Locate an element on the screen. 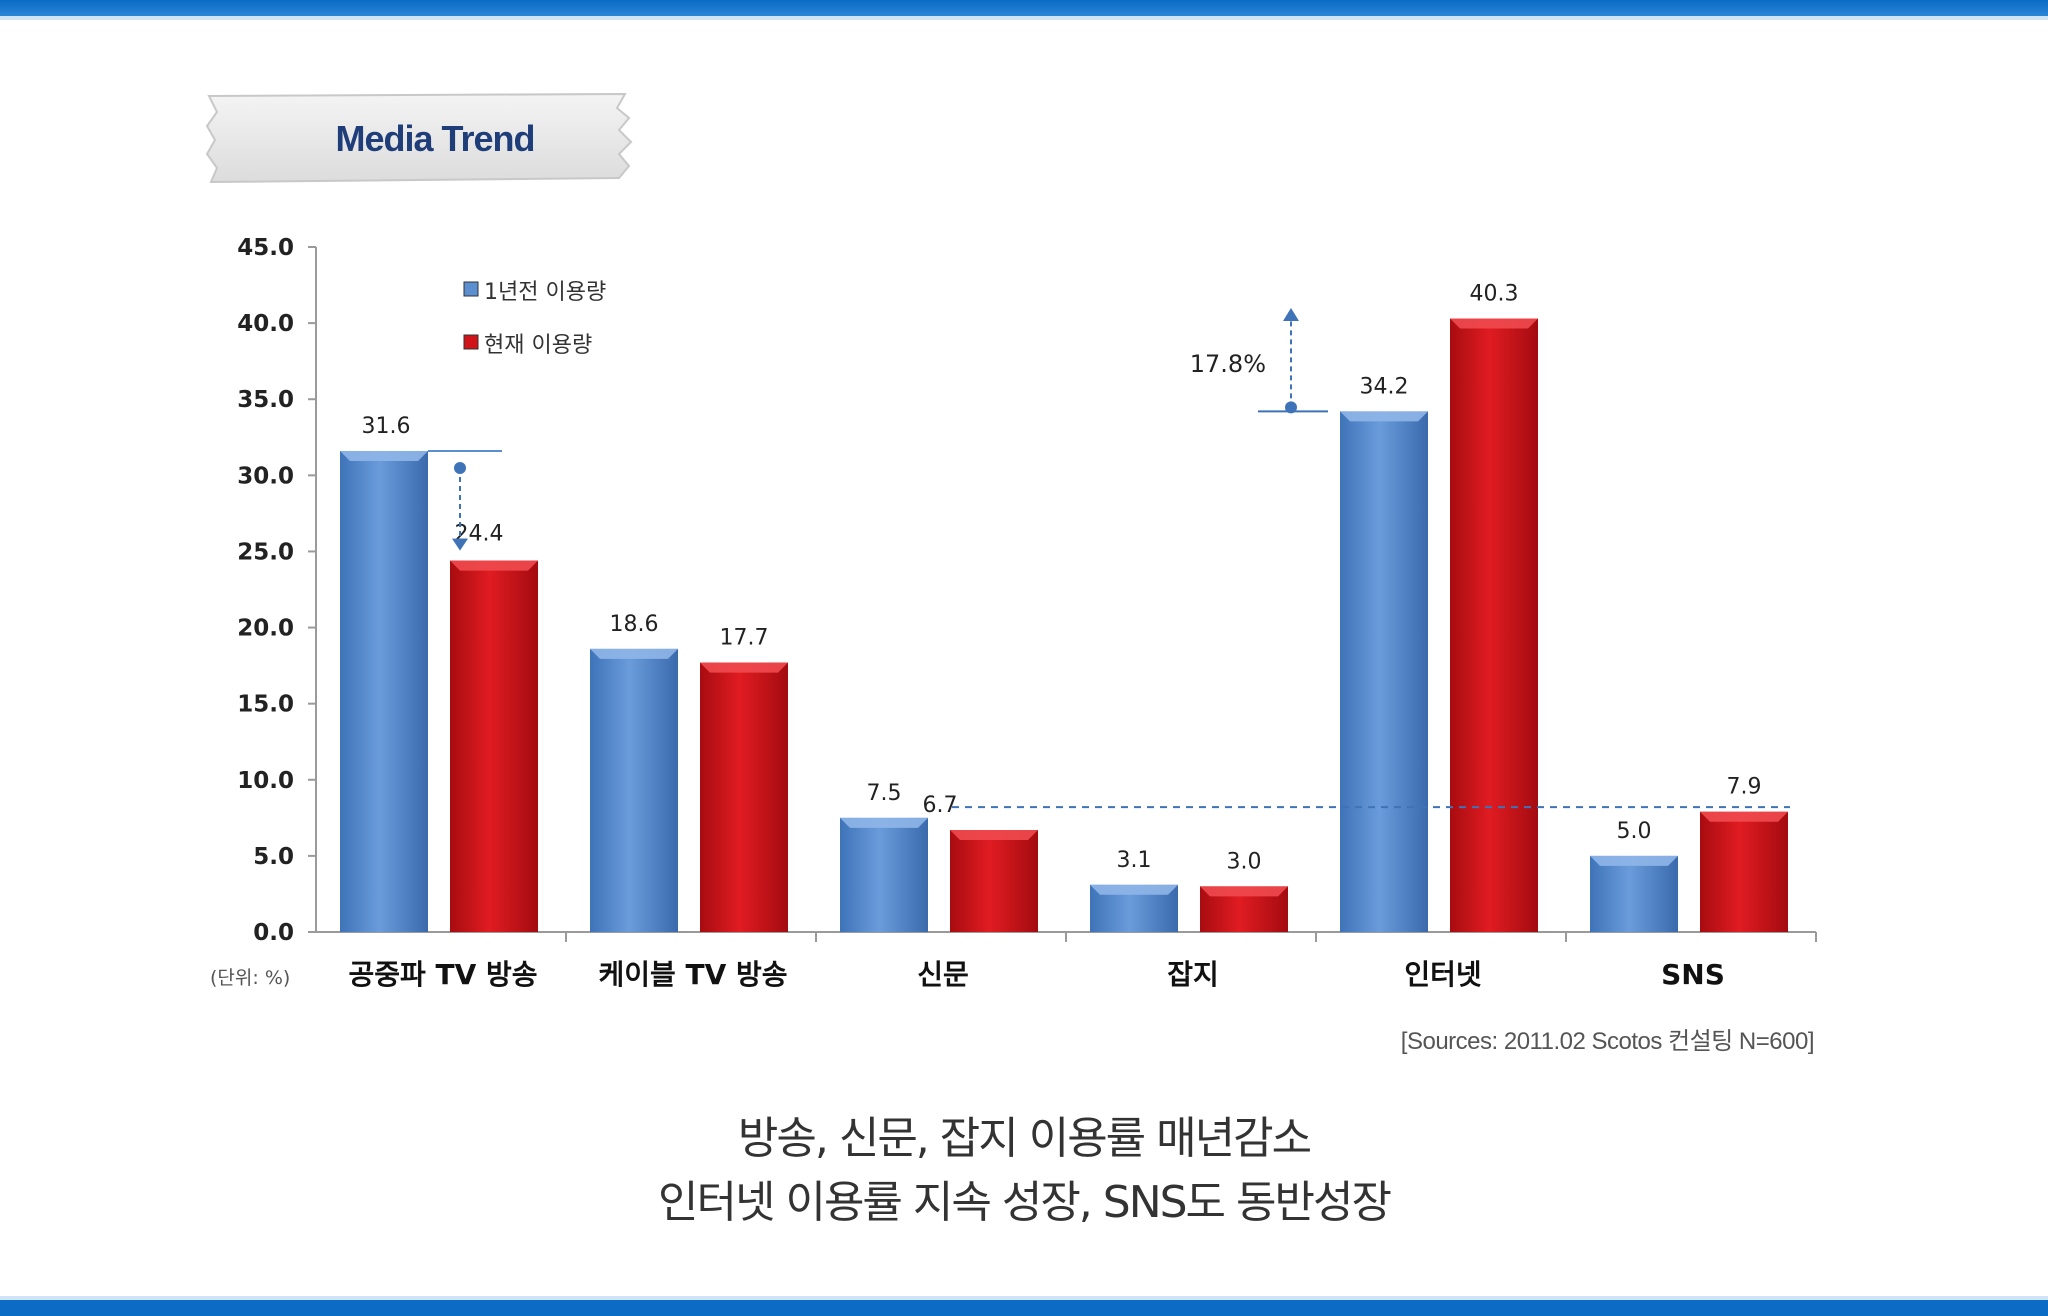 Image resolution: width=2048 pixels, height=1316 pixels. y-tick-label: 35.0 is located at coordinates (265, 400).